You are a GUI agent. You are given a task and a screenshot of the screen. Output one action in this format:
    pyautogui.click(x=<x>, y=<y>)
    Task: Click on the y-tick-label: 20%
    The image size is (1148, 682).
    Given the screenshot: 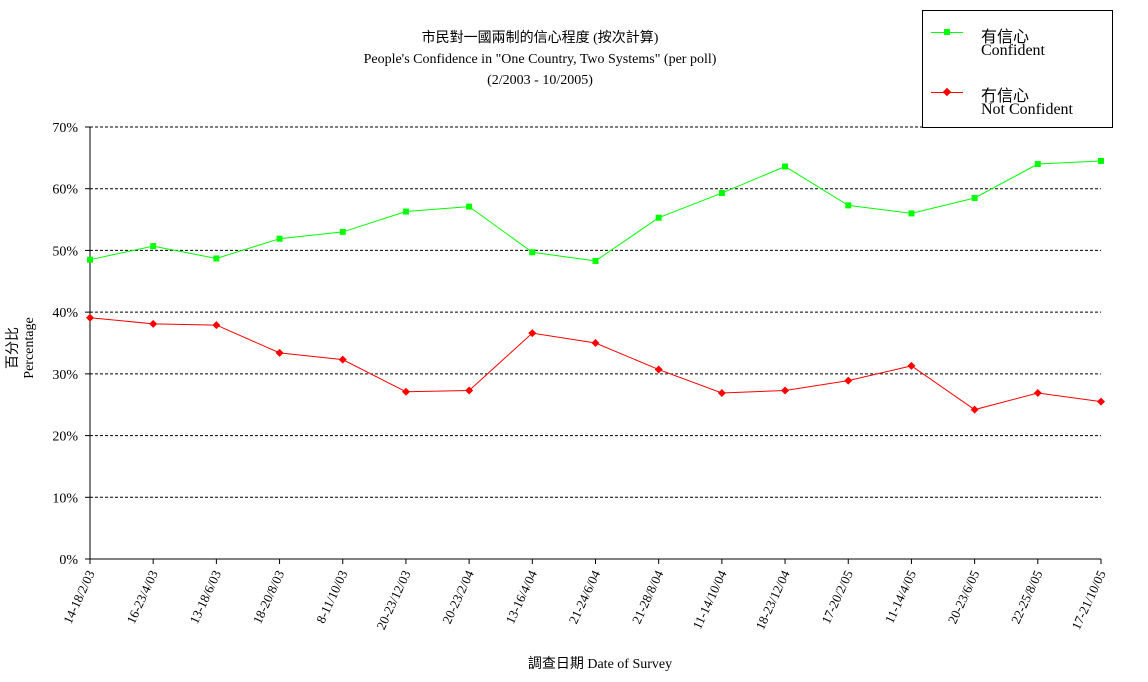 What is the action you would take?
    pyautogui.click(x=65, y=437)
    